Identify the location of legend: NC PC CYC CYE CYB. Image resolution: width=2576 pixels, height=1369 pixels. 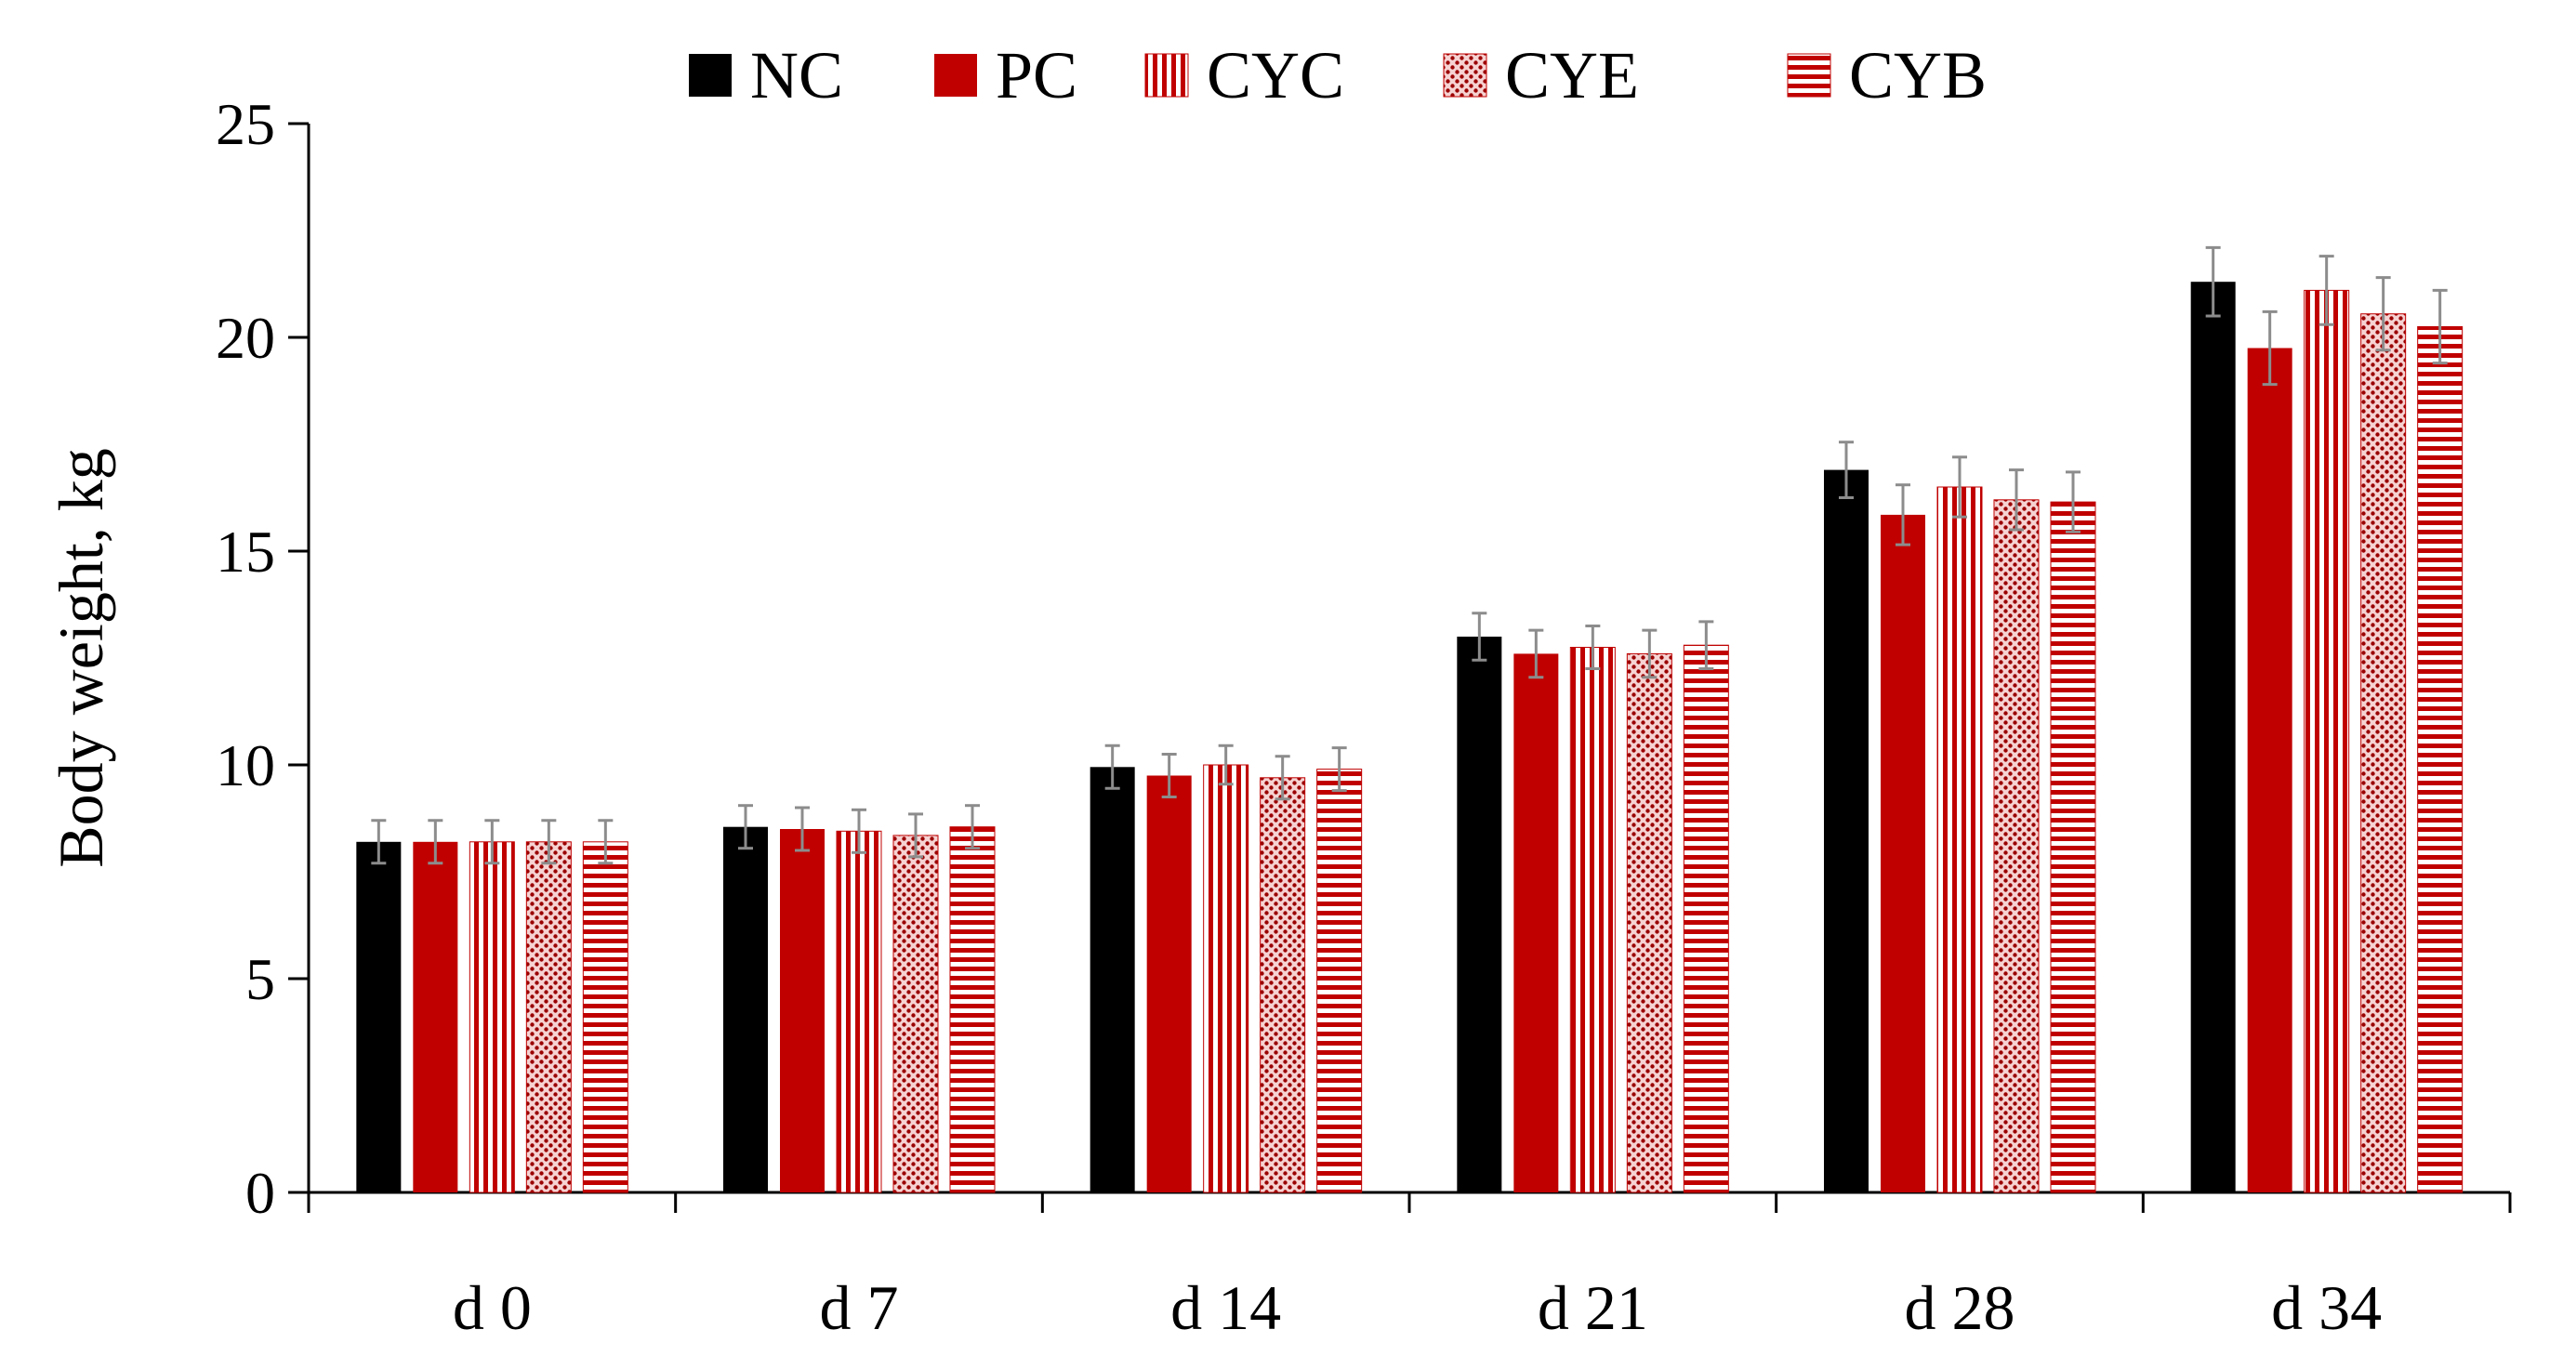
(1338, 75).